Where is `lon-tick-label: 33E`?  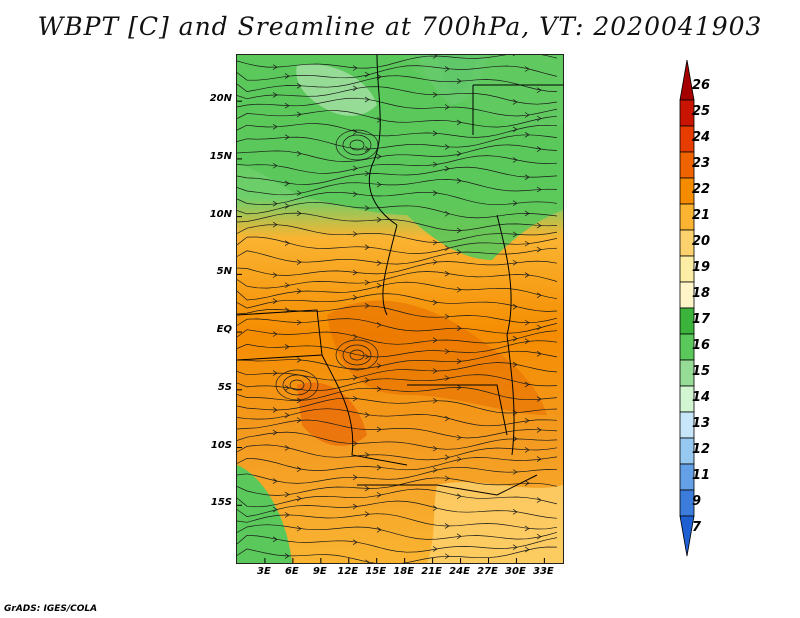
lon-tick-label: 33E is located at coordinates (543, 571).